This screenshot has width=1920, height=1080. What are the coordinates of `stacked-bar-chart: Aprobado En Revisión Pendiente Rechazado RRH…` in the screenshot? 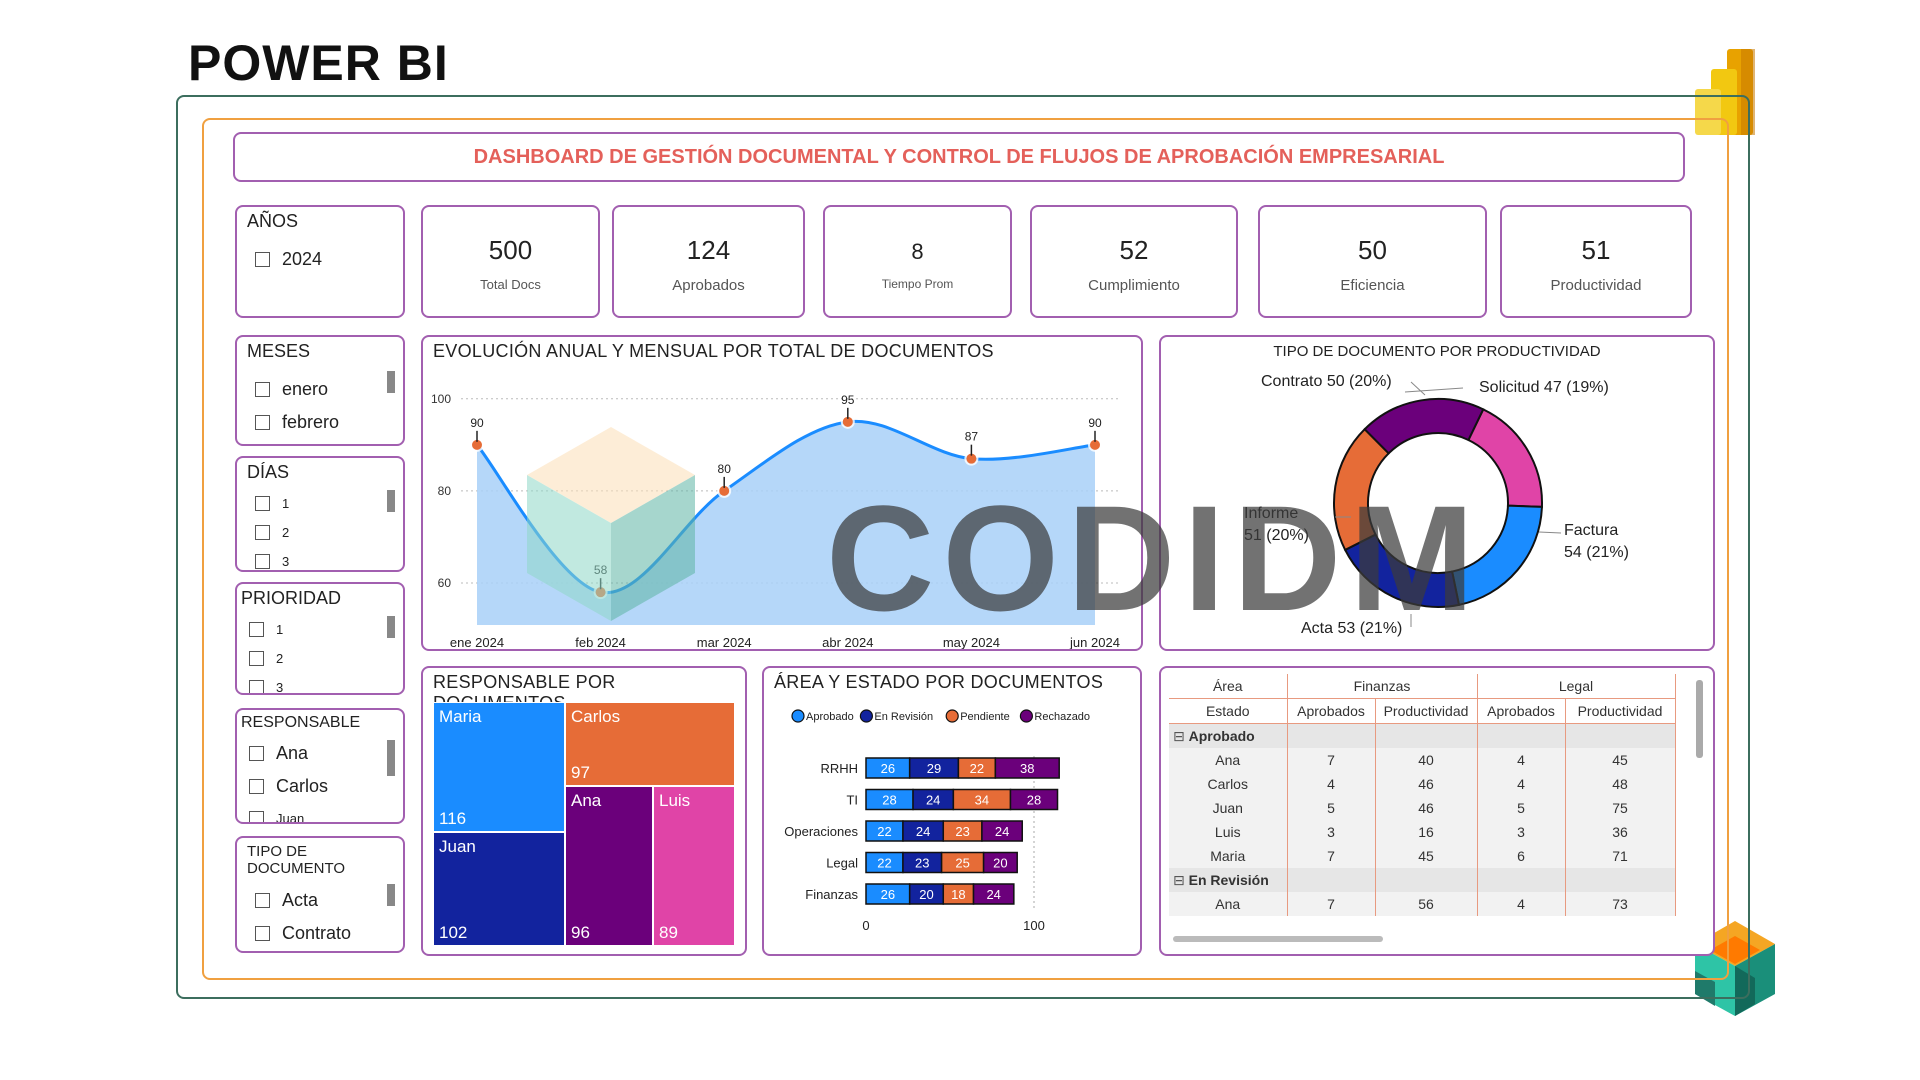 It's located at (952, 811).